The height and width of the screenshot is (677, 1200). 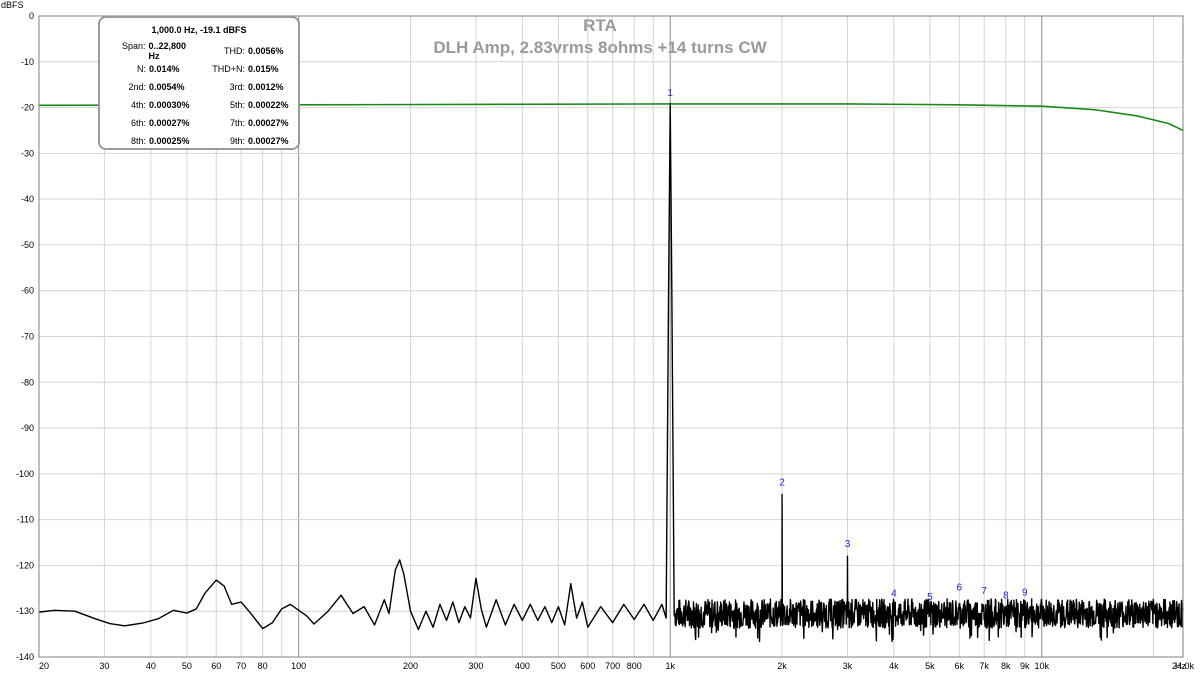 I want to click on x-tick-label: 6k, so click(x=960, y=666).